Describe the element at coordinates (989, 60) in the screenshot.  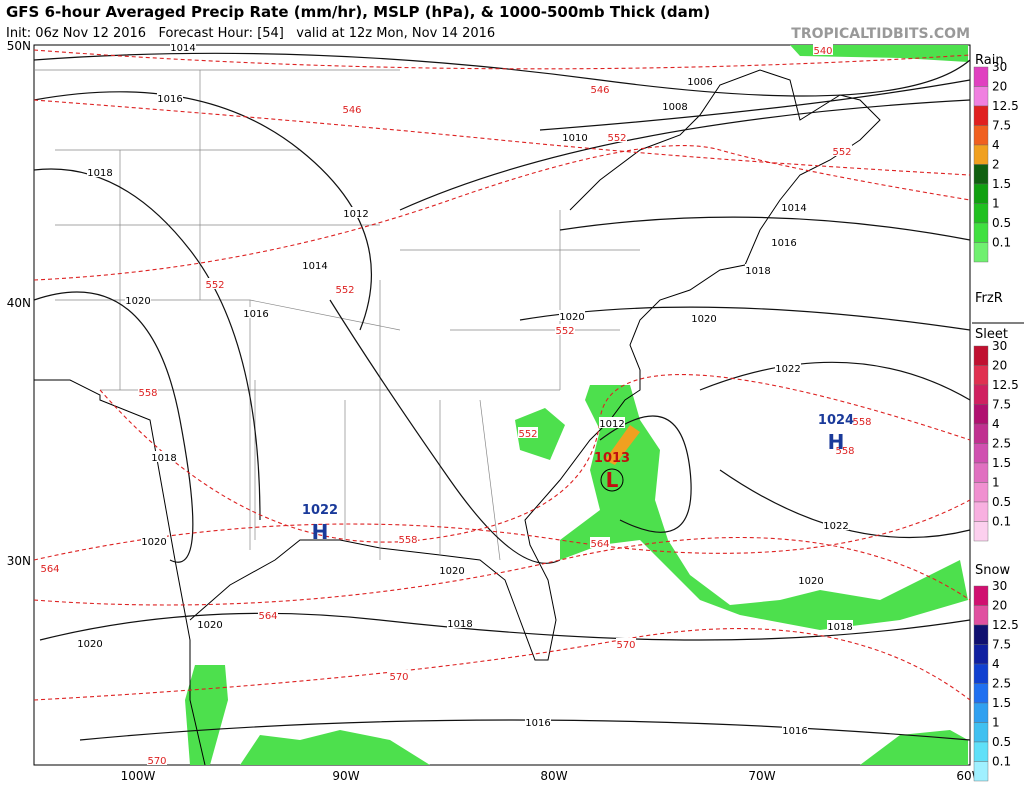
I see `legend-title: Rain` at that location.